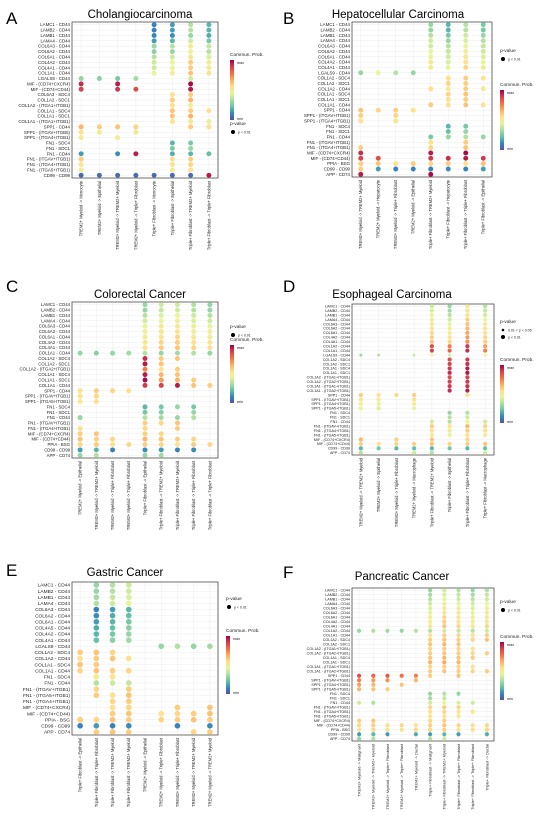  What do you see at coordinates (140, 295) in the screenshot?
I see `panel-title: Colorectal Cancer` at bounding box center [140, 295].